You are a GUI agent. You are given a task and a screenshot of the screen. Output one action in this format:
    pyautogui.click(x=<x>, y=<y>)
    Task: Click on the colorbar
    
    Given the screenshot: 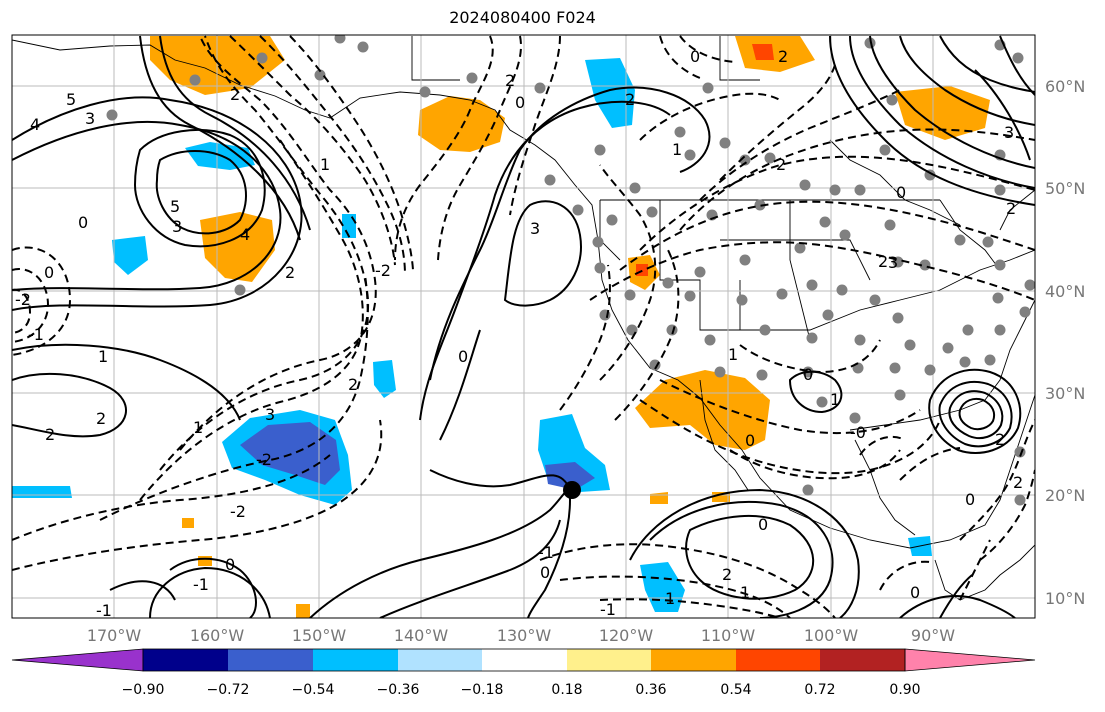 What is the action you would take?
    pyautogui.click(x=523, y=660)
    